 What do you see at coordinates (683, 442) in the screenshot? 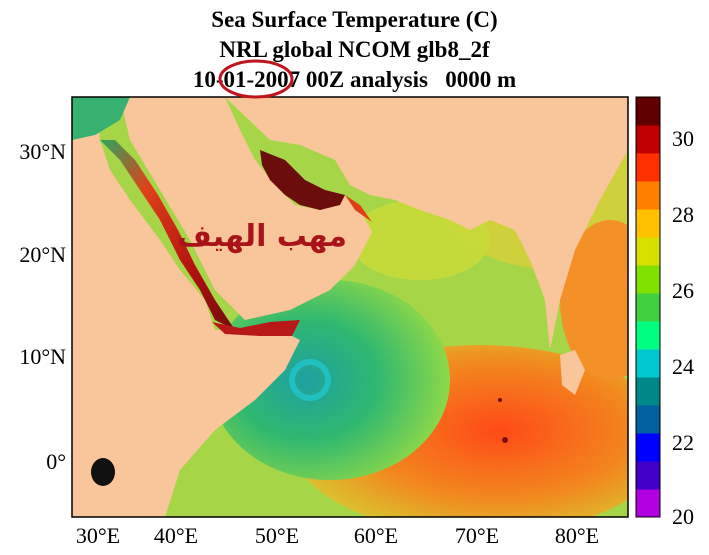
I see `colorbar-tick: 22` at bounding box center [683, 442].